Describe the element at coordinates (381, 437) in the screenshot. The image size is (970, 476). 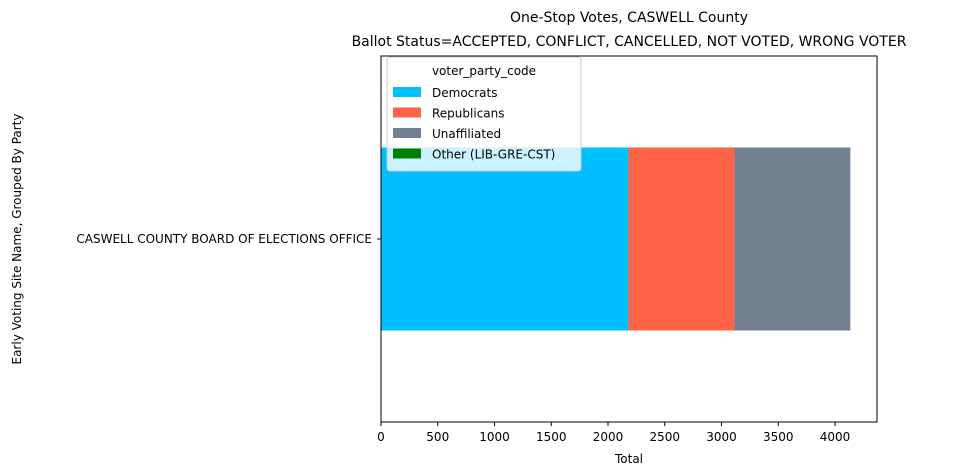
I see `x-tick-label: 0` at that location.